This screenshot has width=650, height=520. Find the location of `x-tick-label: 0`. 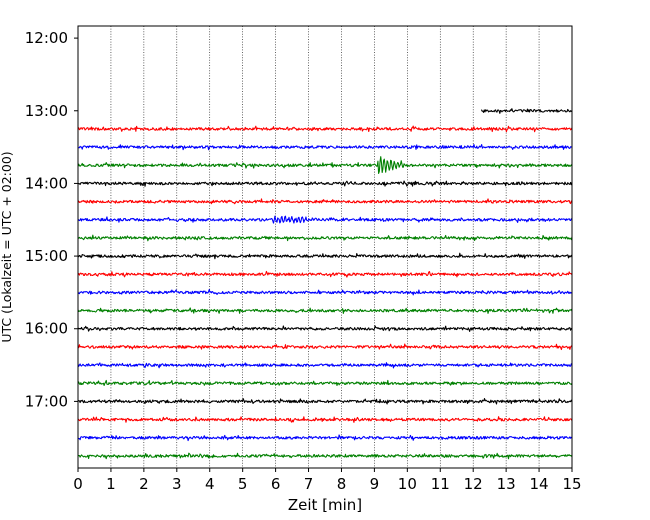

x-tick-label: 0 is located at coordinates (78, 484).